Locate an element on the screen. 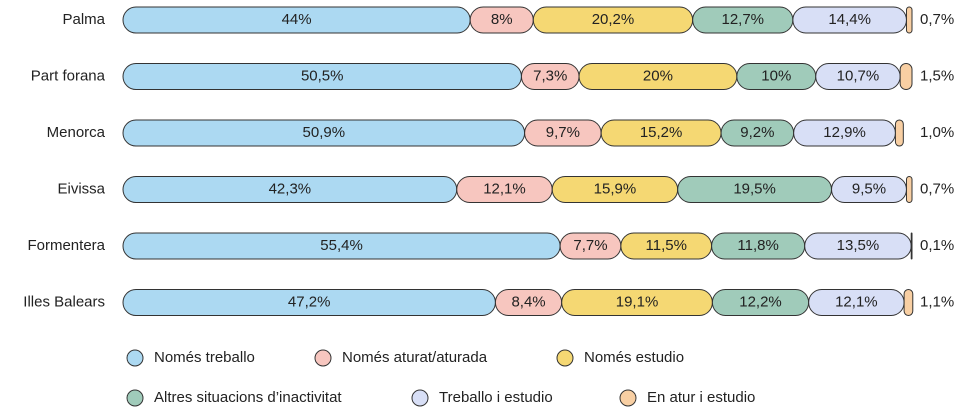  value-label: 11,5% is located at coordinates (666, 245).